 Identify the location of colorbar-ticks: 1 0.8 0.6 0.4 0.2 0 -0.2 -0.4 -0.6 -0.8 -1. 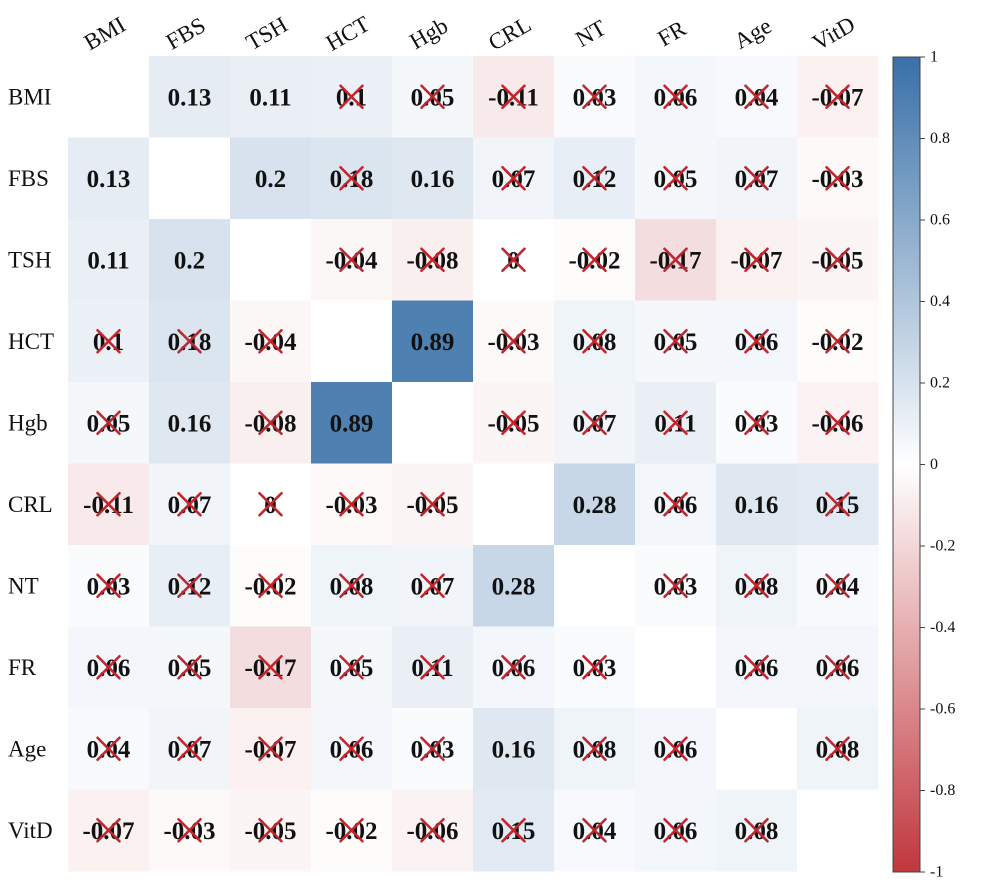
(937, 465).